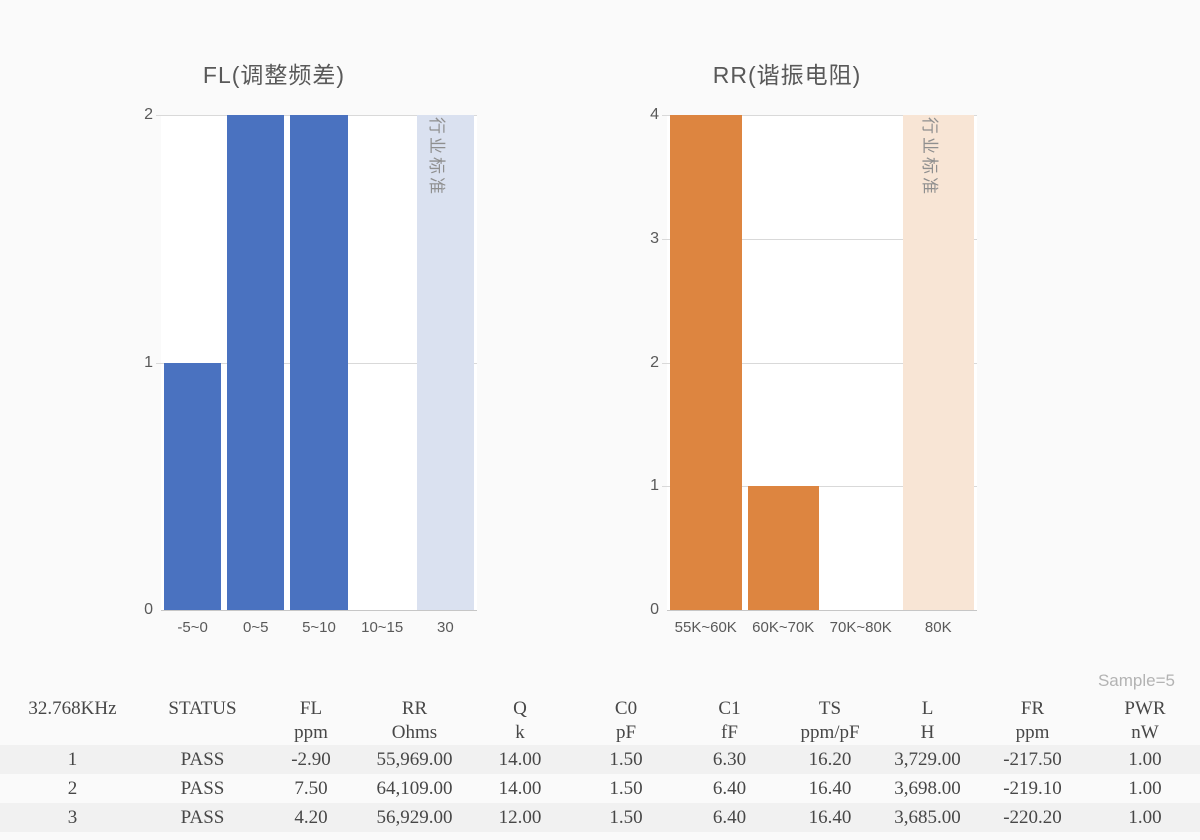 The width and height of the screenshot is (1200, 840). What do you see at coordinates (1145, 732) in the screenshot?
I see `column-unit: nW` at bounding box center [1145, 732].